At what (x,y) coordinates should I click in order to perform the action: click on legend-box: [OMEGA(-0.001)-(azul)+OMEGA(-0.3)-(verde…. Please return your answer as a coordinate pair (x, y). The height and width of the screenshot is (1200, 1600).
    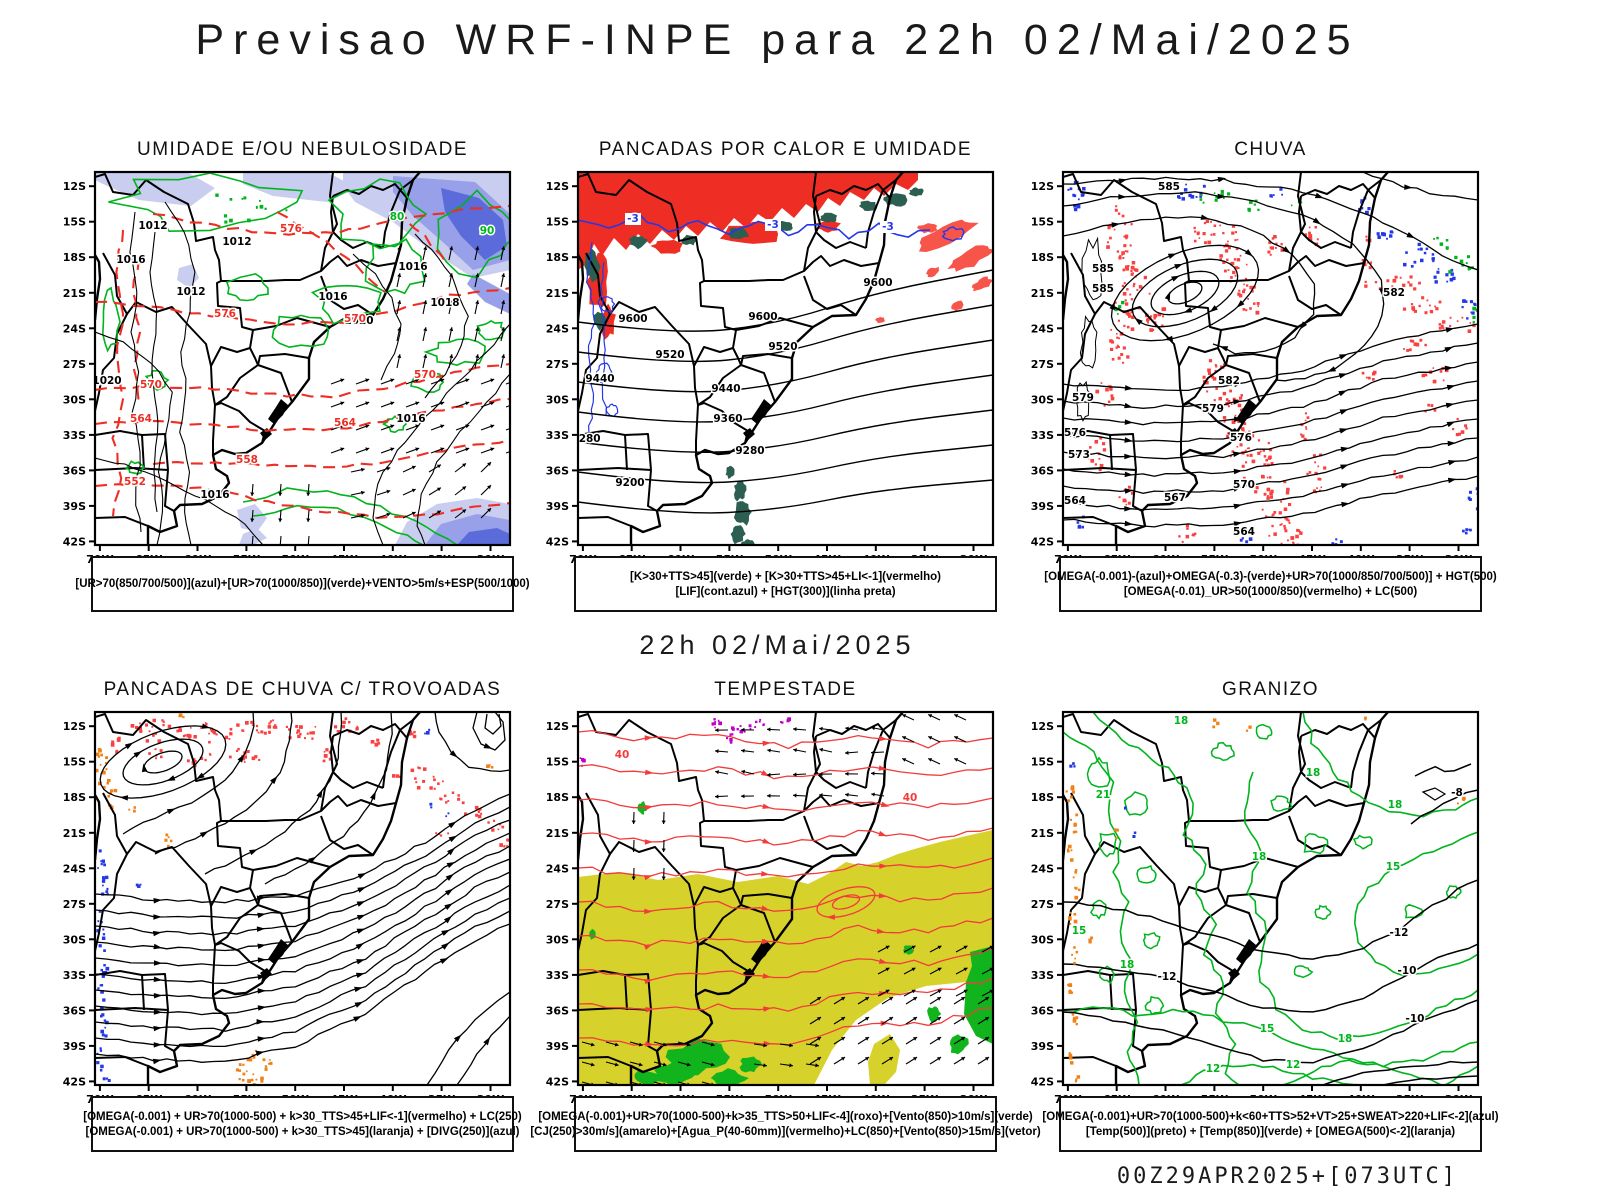
    Looking at the image, I should click on (1270, 584).